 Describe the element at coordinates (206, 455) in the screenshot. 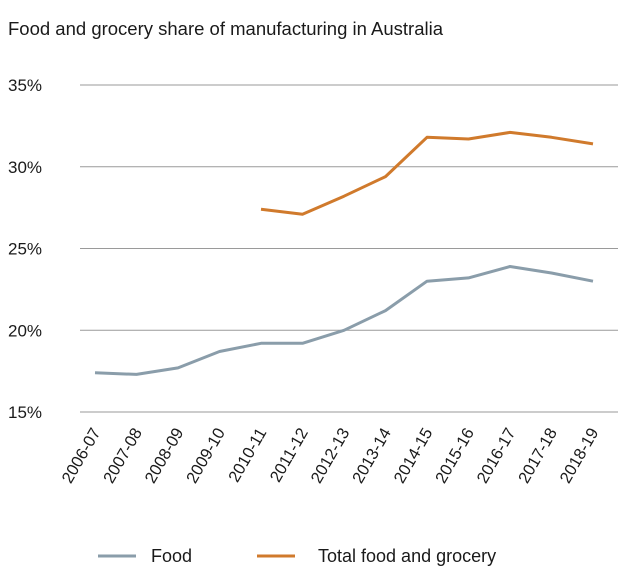

I see `x-tick-label: 2009-10` at that location.